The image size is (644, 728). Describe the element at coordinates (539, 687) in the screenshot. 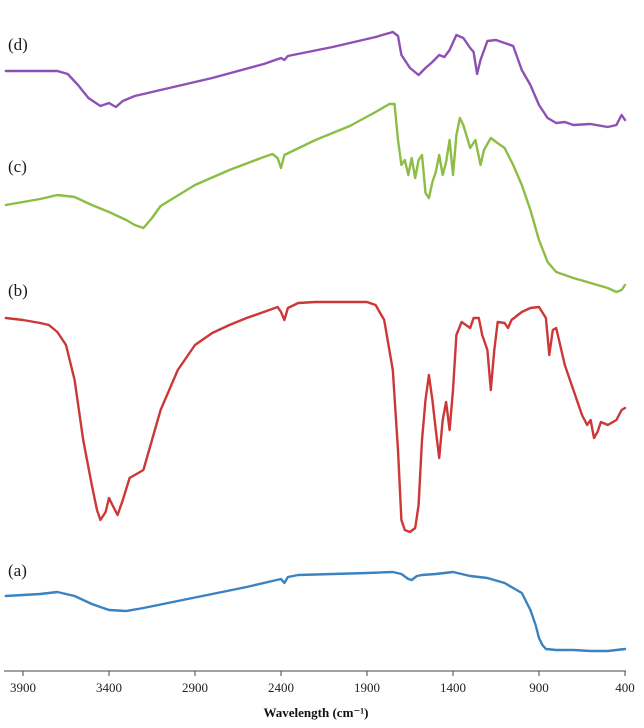

I see `x-tick-label-900: 900` at that location.